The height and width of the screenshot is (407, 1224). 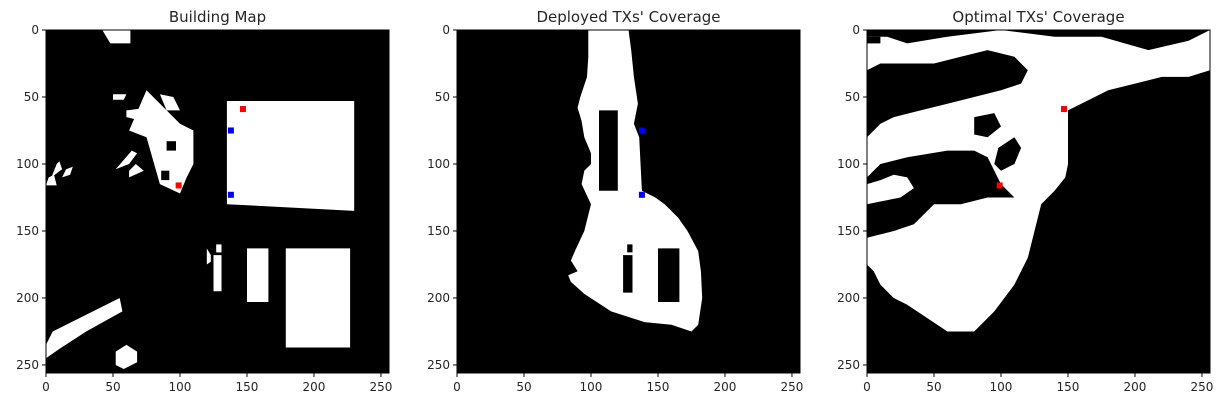 What do you see at coordinates (635, 181) in the screenshot?
I see `map-content` at bounding box center [635, 181].